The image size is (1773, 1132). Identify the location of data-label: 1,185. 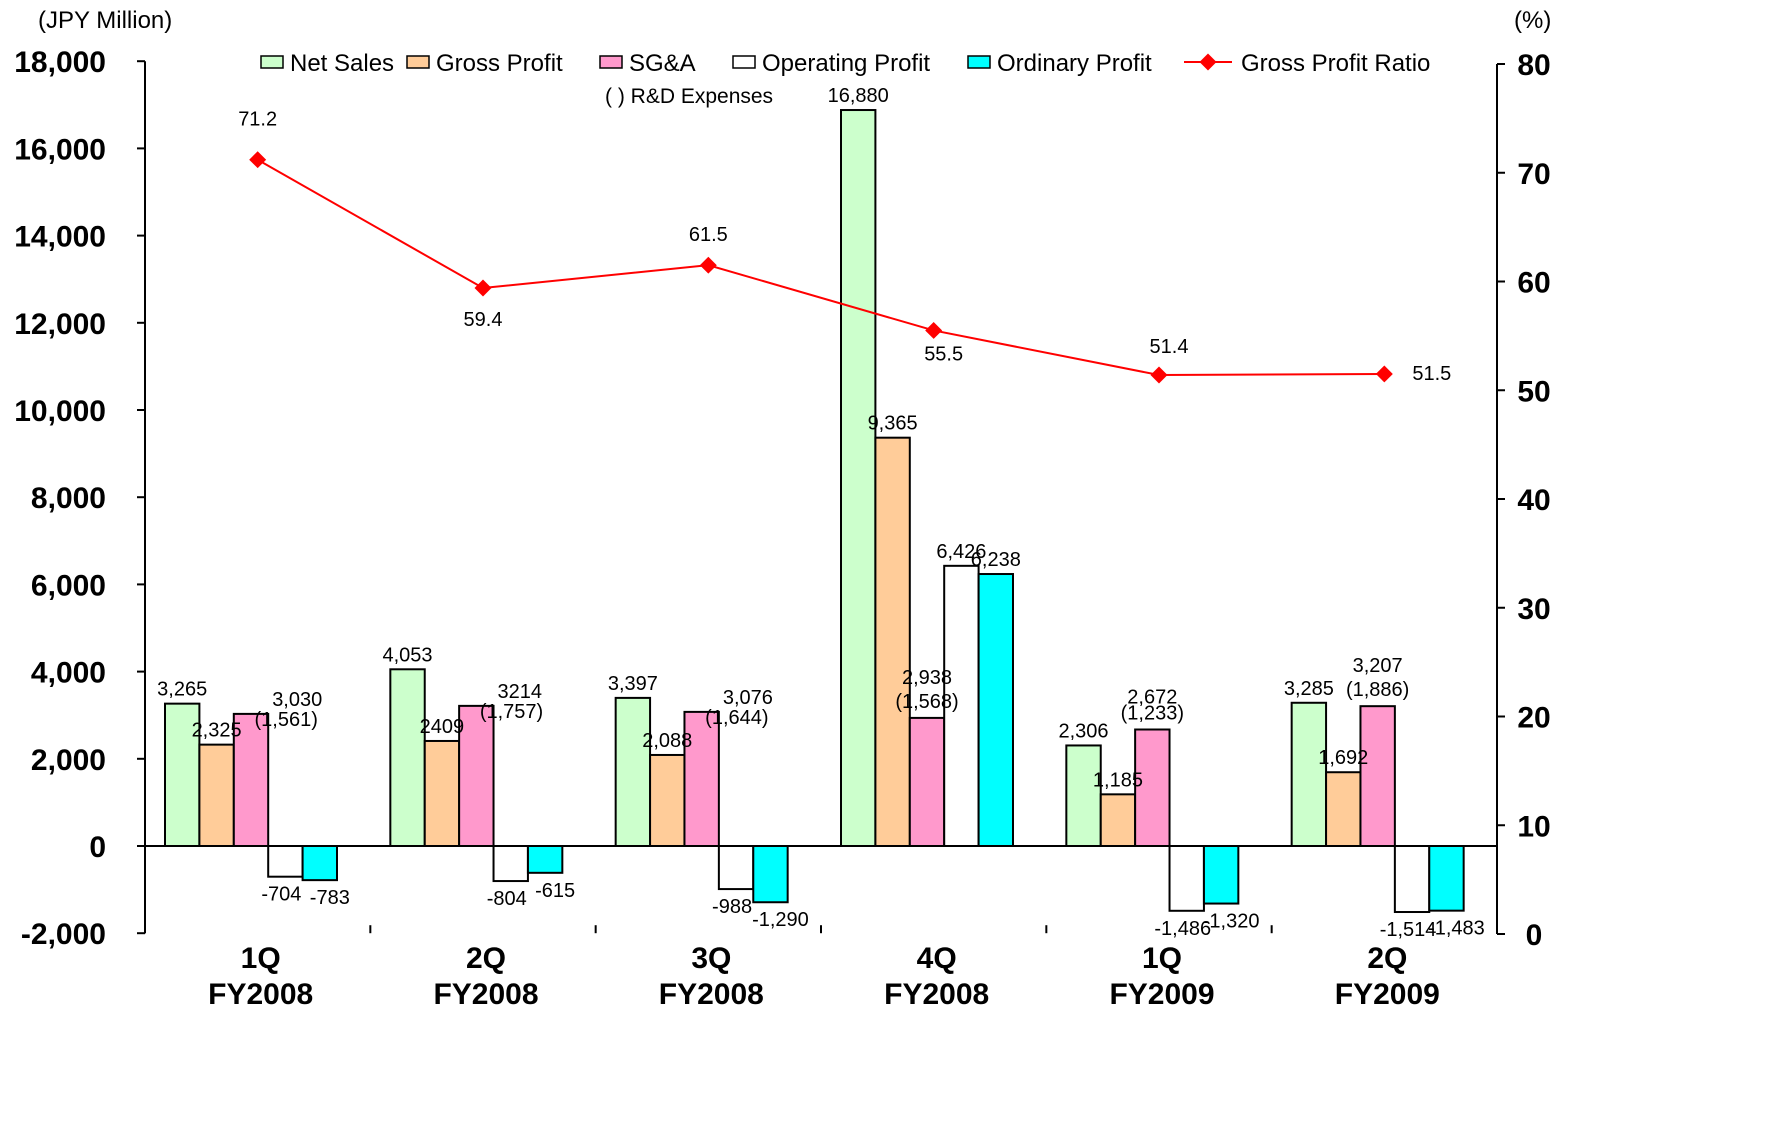
(1118, 780).